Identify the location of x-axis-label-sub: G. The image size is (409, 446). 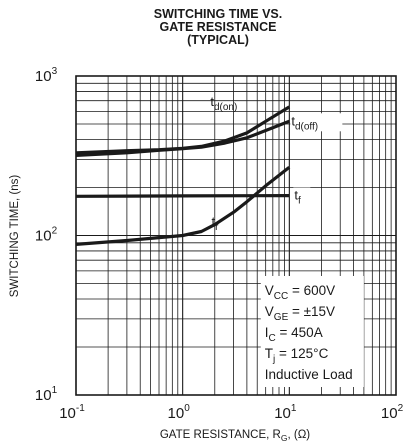
(284, 438).